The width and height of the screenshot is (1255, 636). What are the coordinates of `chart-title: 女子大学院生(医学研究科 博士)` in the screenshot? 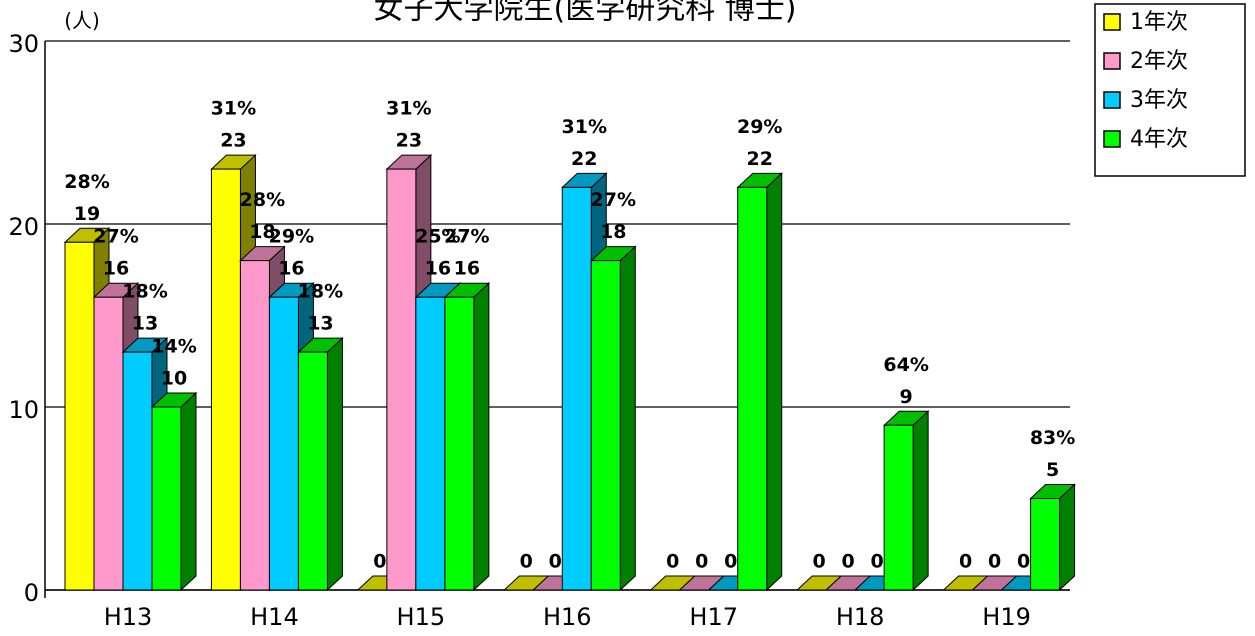 It's located at (585, 13).